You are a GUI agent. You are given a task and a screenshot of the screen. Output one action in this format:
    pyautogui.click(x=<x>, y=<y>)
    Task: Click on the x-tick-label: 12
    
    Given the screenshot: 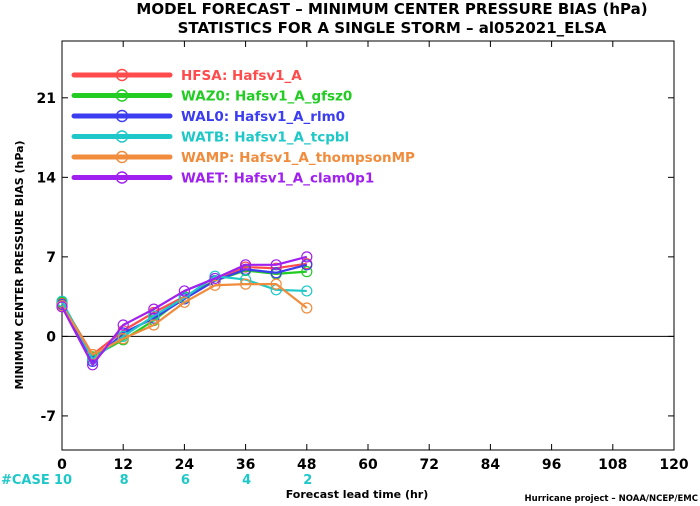 What is the action you would take?
    pyautogui.click(x=122, y=465)
    